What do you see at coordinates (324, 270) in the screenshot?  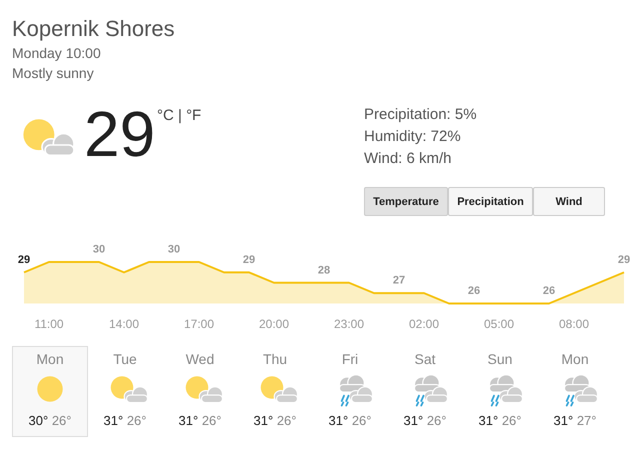 I see `data-label: 28` at bounding box center [324, 270].